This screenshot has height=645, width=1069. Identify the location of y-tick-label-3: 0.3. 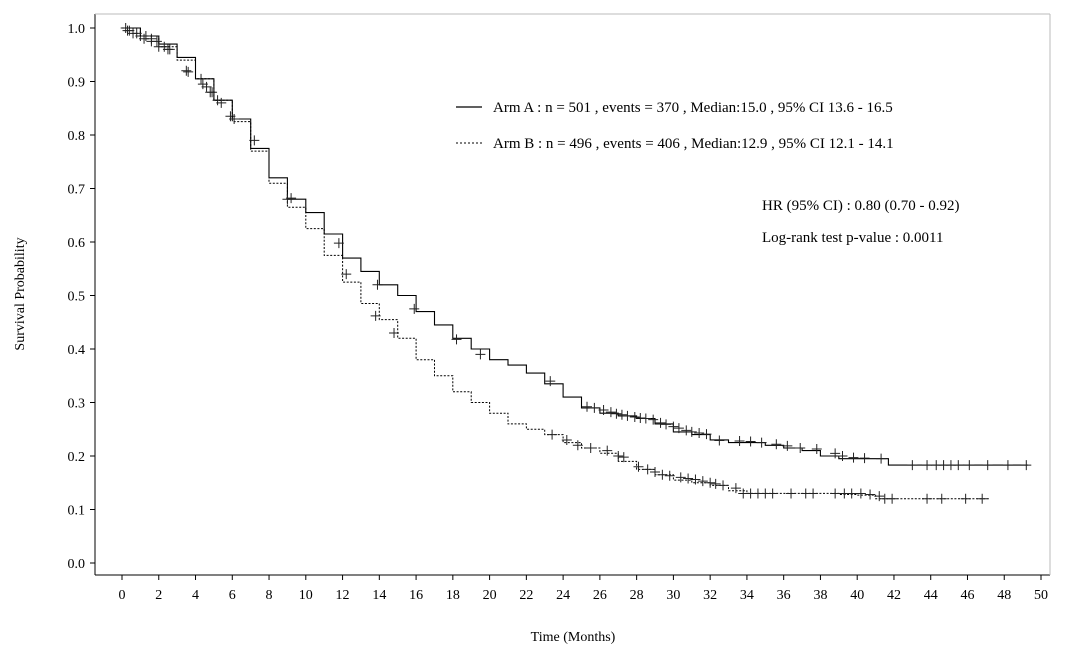
(77, 404).